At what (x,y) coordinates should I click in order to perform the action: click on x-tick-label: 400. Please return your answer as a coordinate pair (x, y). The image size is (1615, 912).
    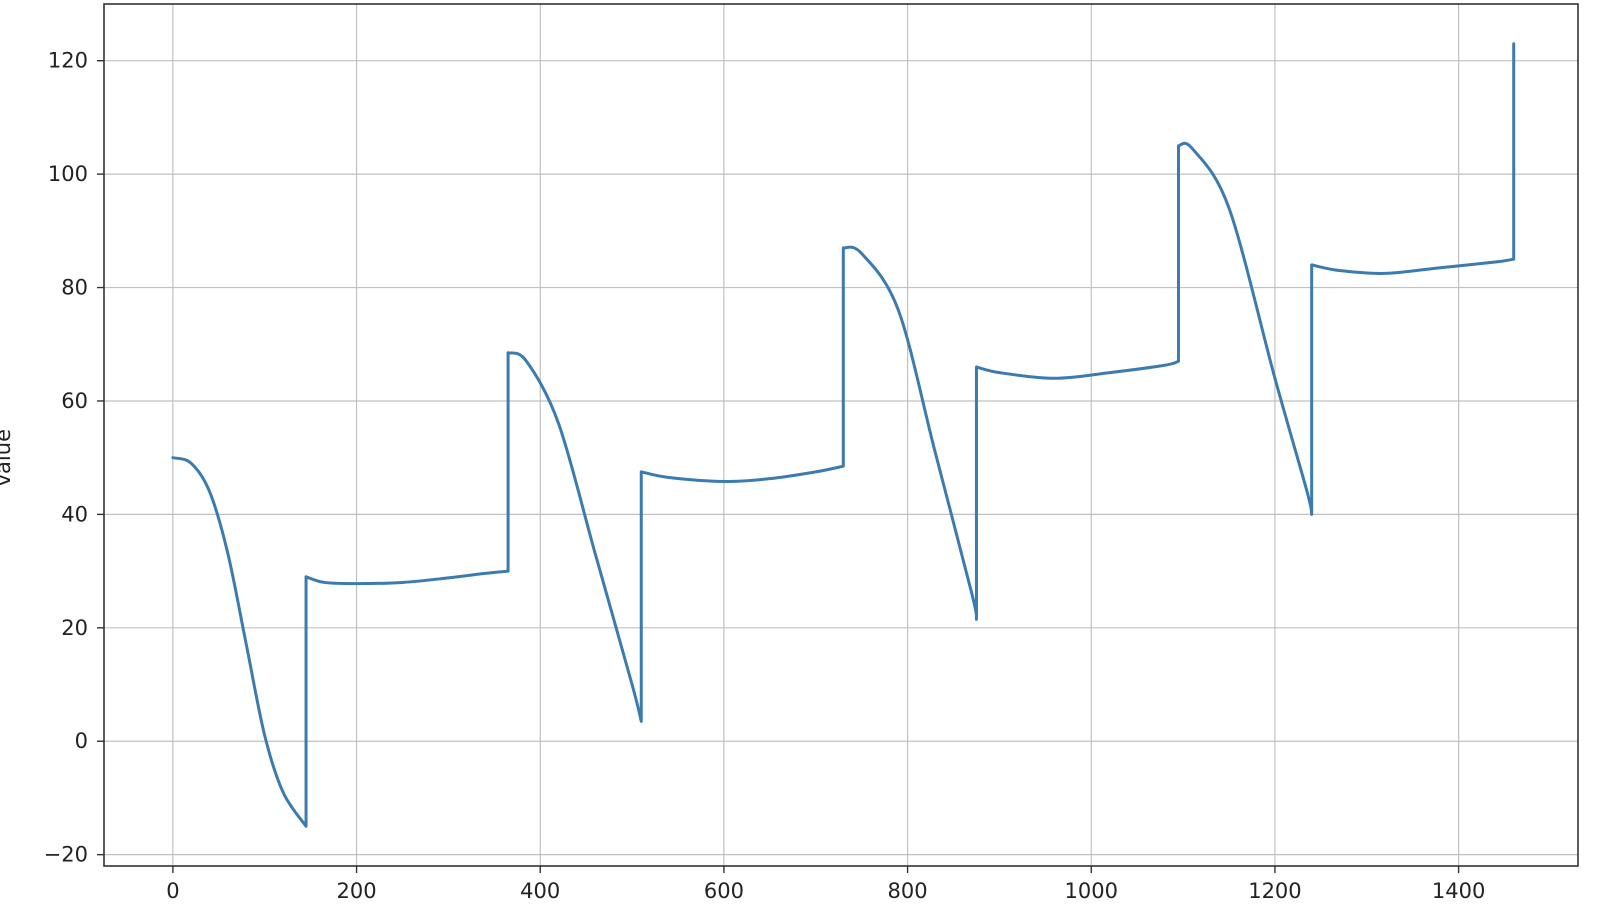
    Looking at the image, I should click on (540, 891).